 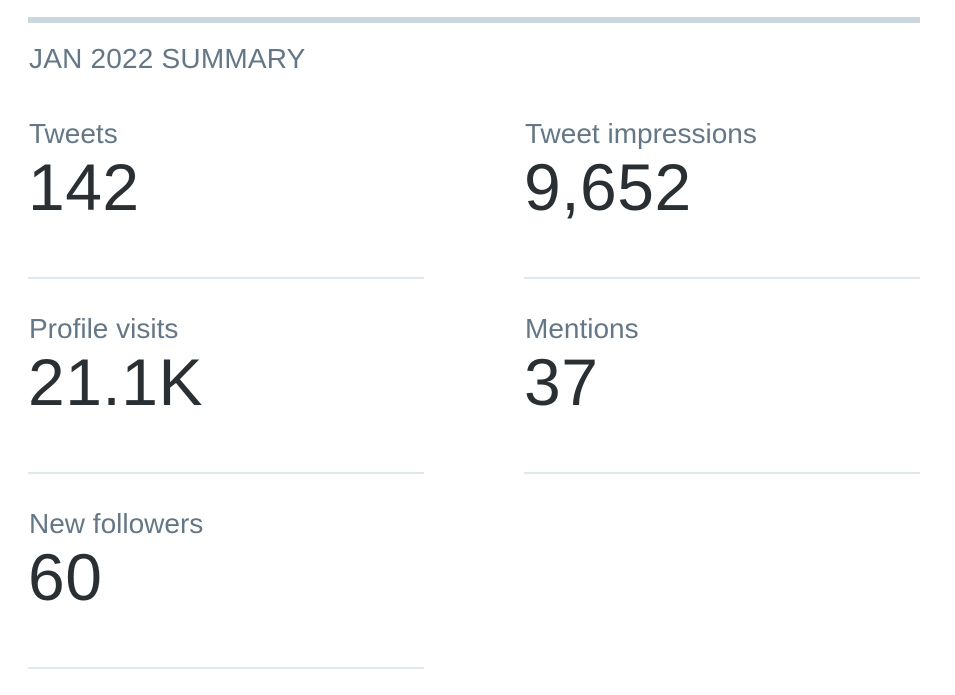 What do you see at coordinates (167, 58) in the screenshot?
I see `summary-title: JAN 2022 SUMMARY` at bounding box center [167, 58].